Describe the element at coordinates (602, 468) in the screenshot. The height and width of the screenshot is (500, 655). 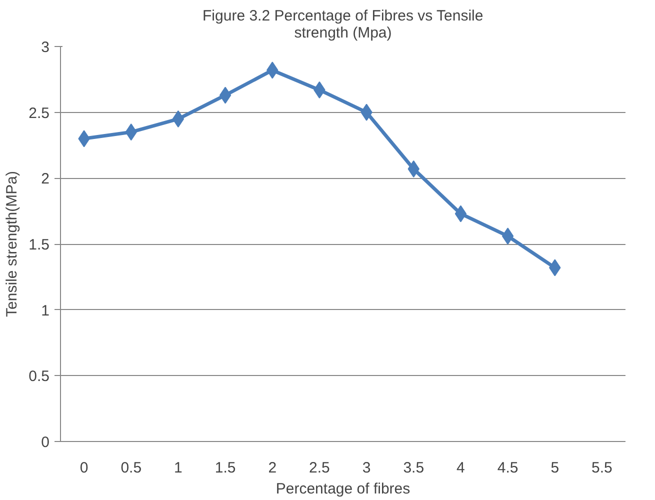
I see `x-tick-label: 5.5` at that location.